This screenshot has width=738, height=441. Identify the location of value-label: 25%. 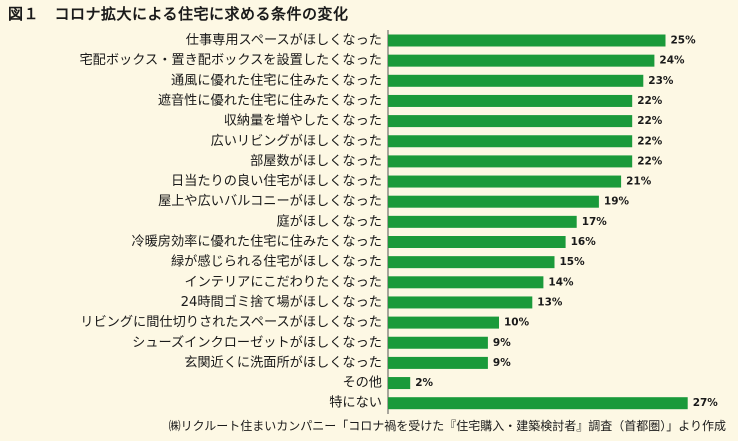
(684, 41).